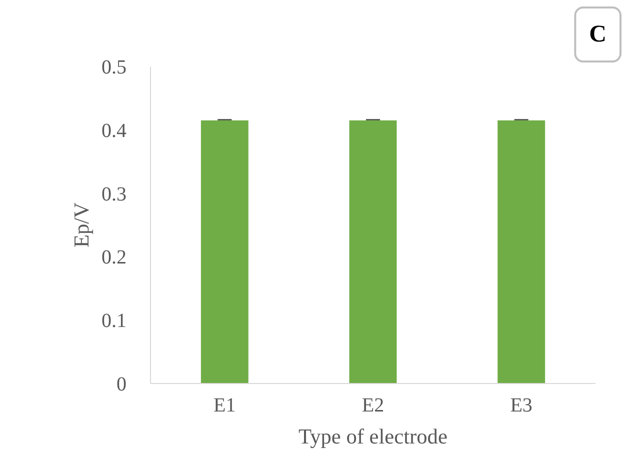  Describe the element at coordinates (521, 405) in the screenshot. I see `x-tick-label: E3` at that location.